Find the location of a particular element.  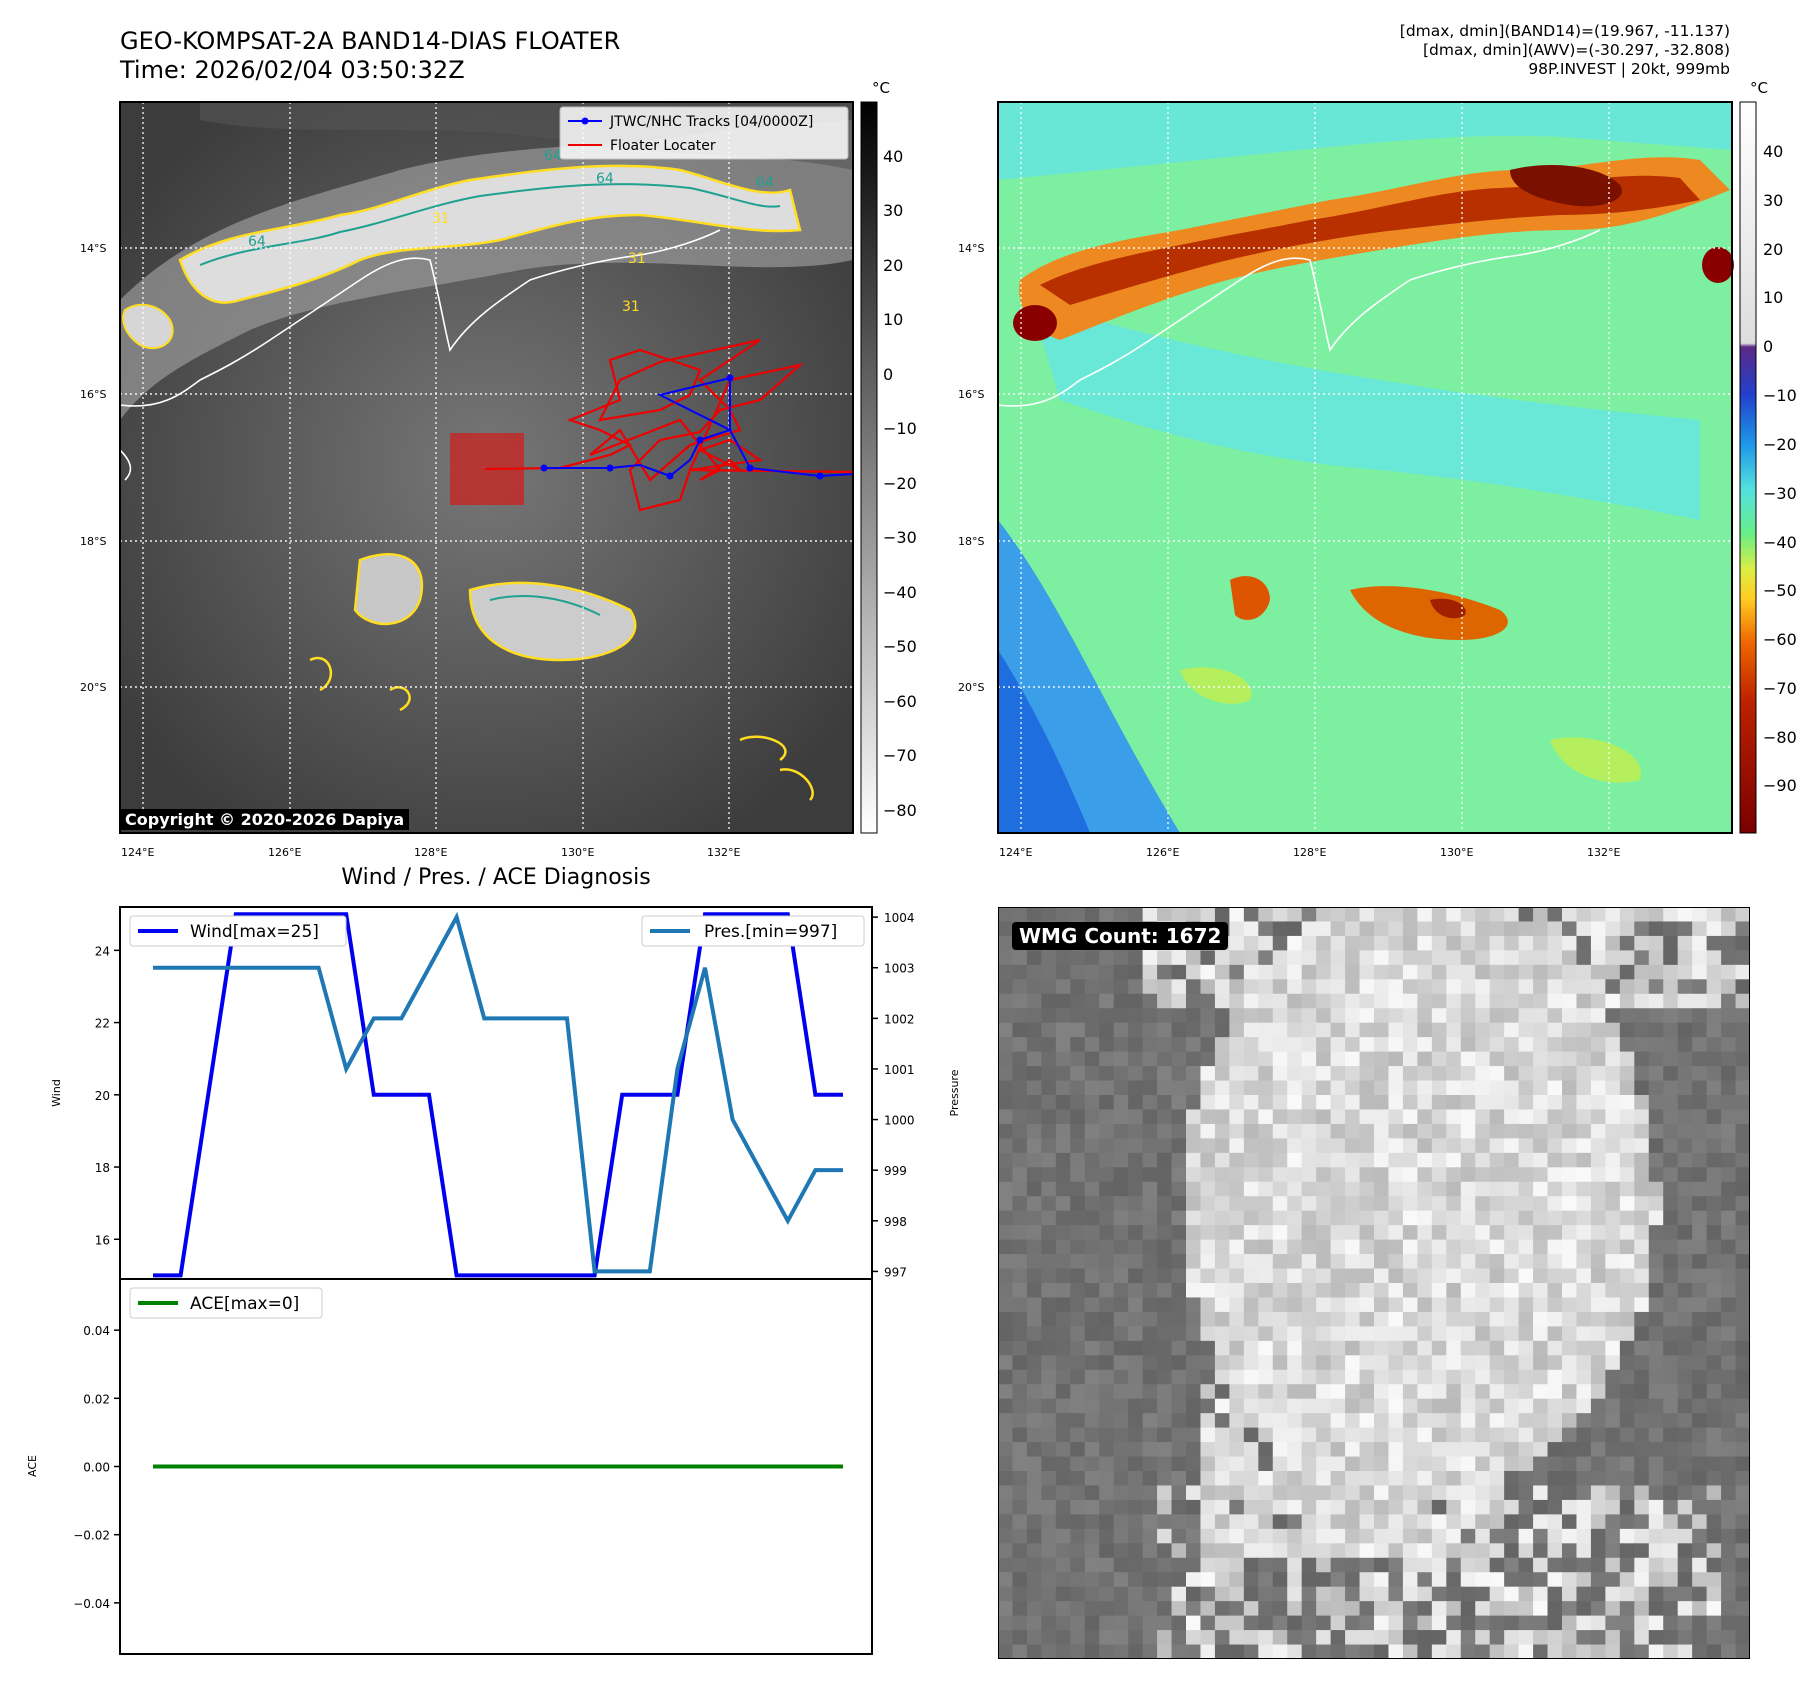

svg-text: 18°S is located at coordinates (971, 541).